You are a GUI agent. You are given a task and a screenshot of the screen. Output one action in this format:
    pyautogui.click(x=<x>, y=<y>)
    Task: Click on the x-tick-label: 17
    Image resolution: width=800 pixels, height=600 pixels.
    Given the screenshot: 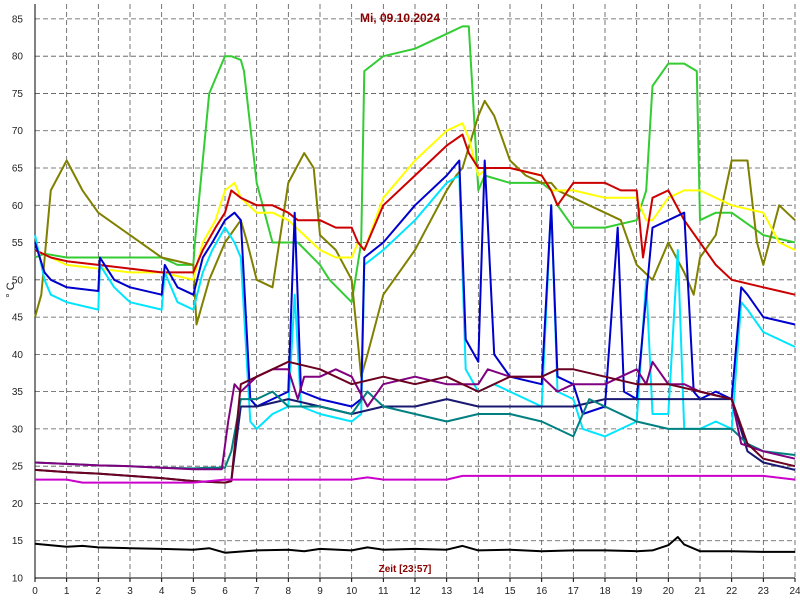 What is the action you would take?
    pyautogui.click(x=574, y=591)
    